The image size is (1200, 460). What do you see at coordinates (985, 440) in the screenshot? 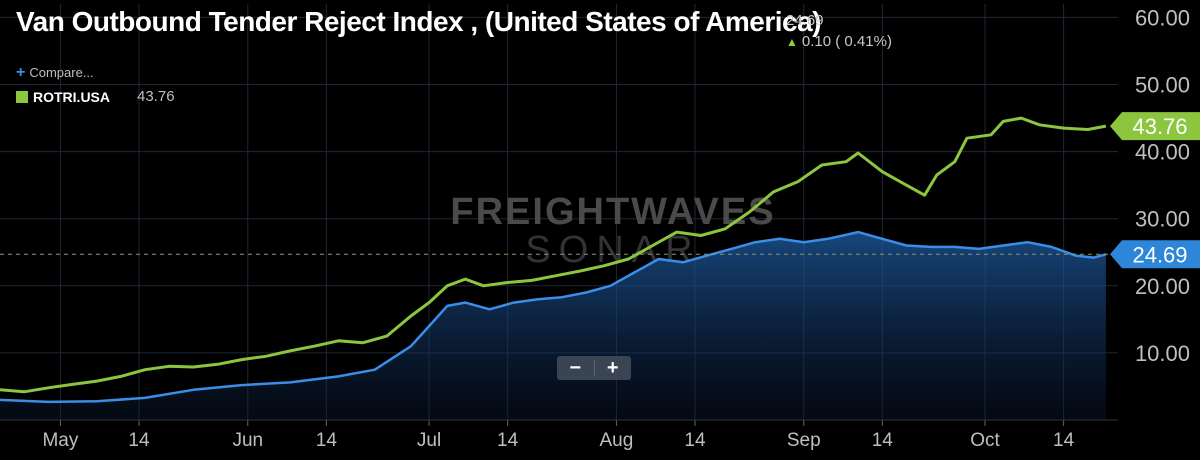
I see `x-tick-label: Oct` at bounding box center [985, 440].